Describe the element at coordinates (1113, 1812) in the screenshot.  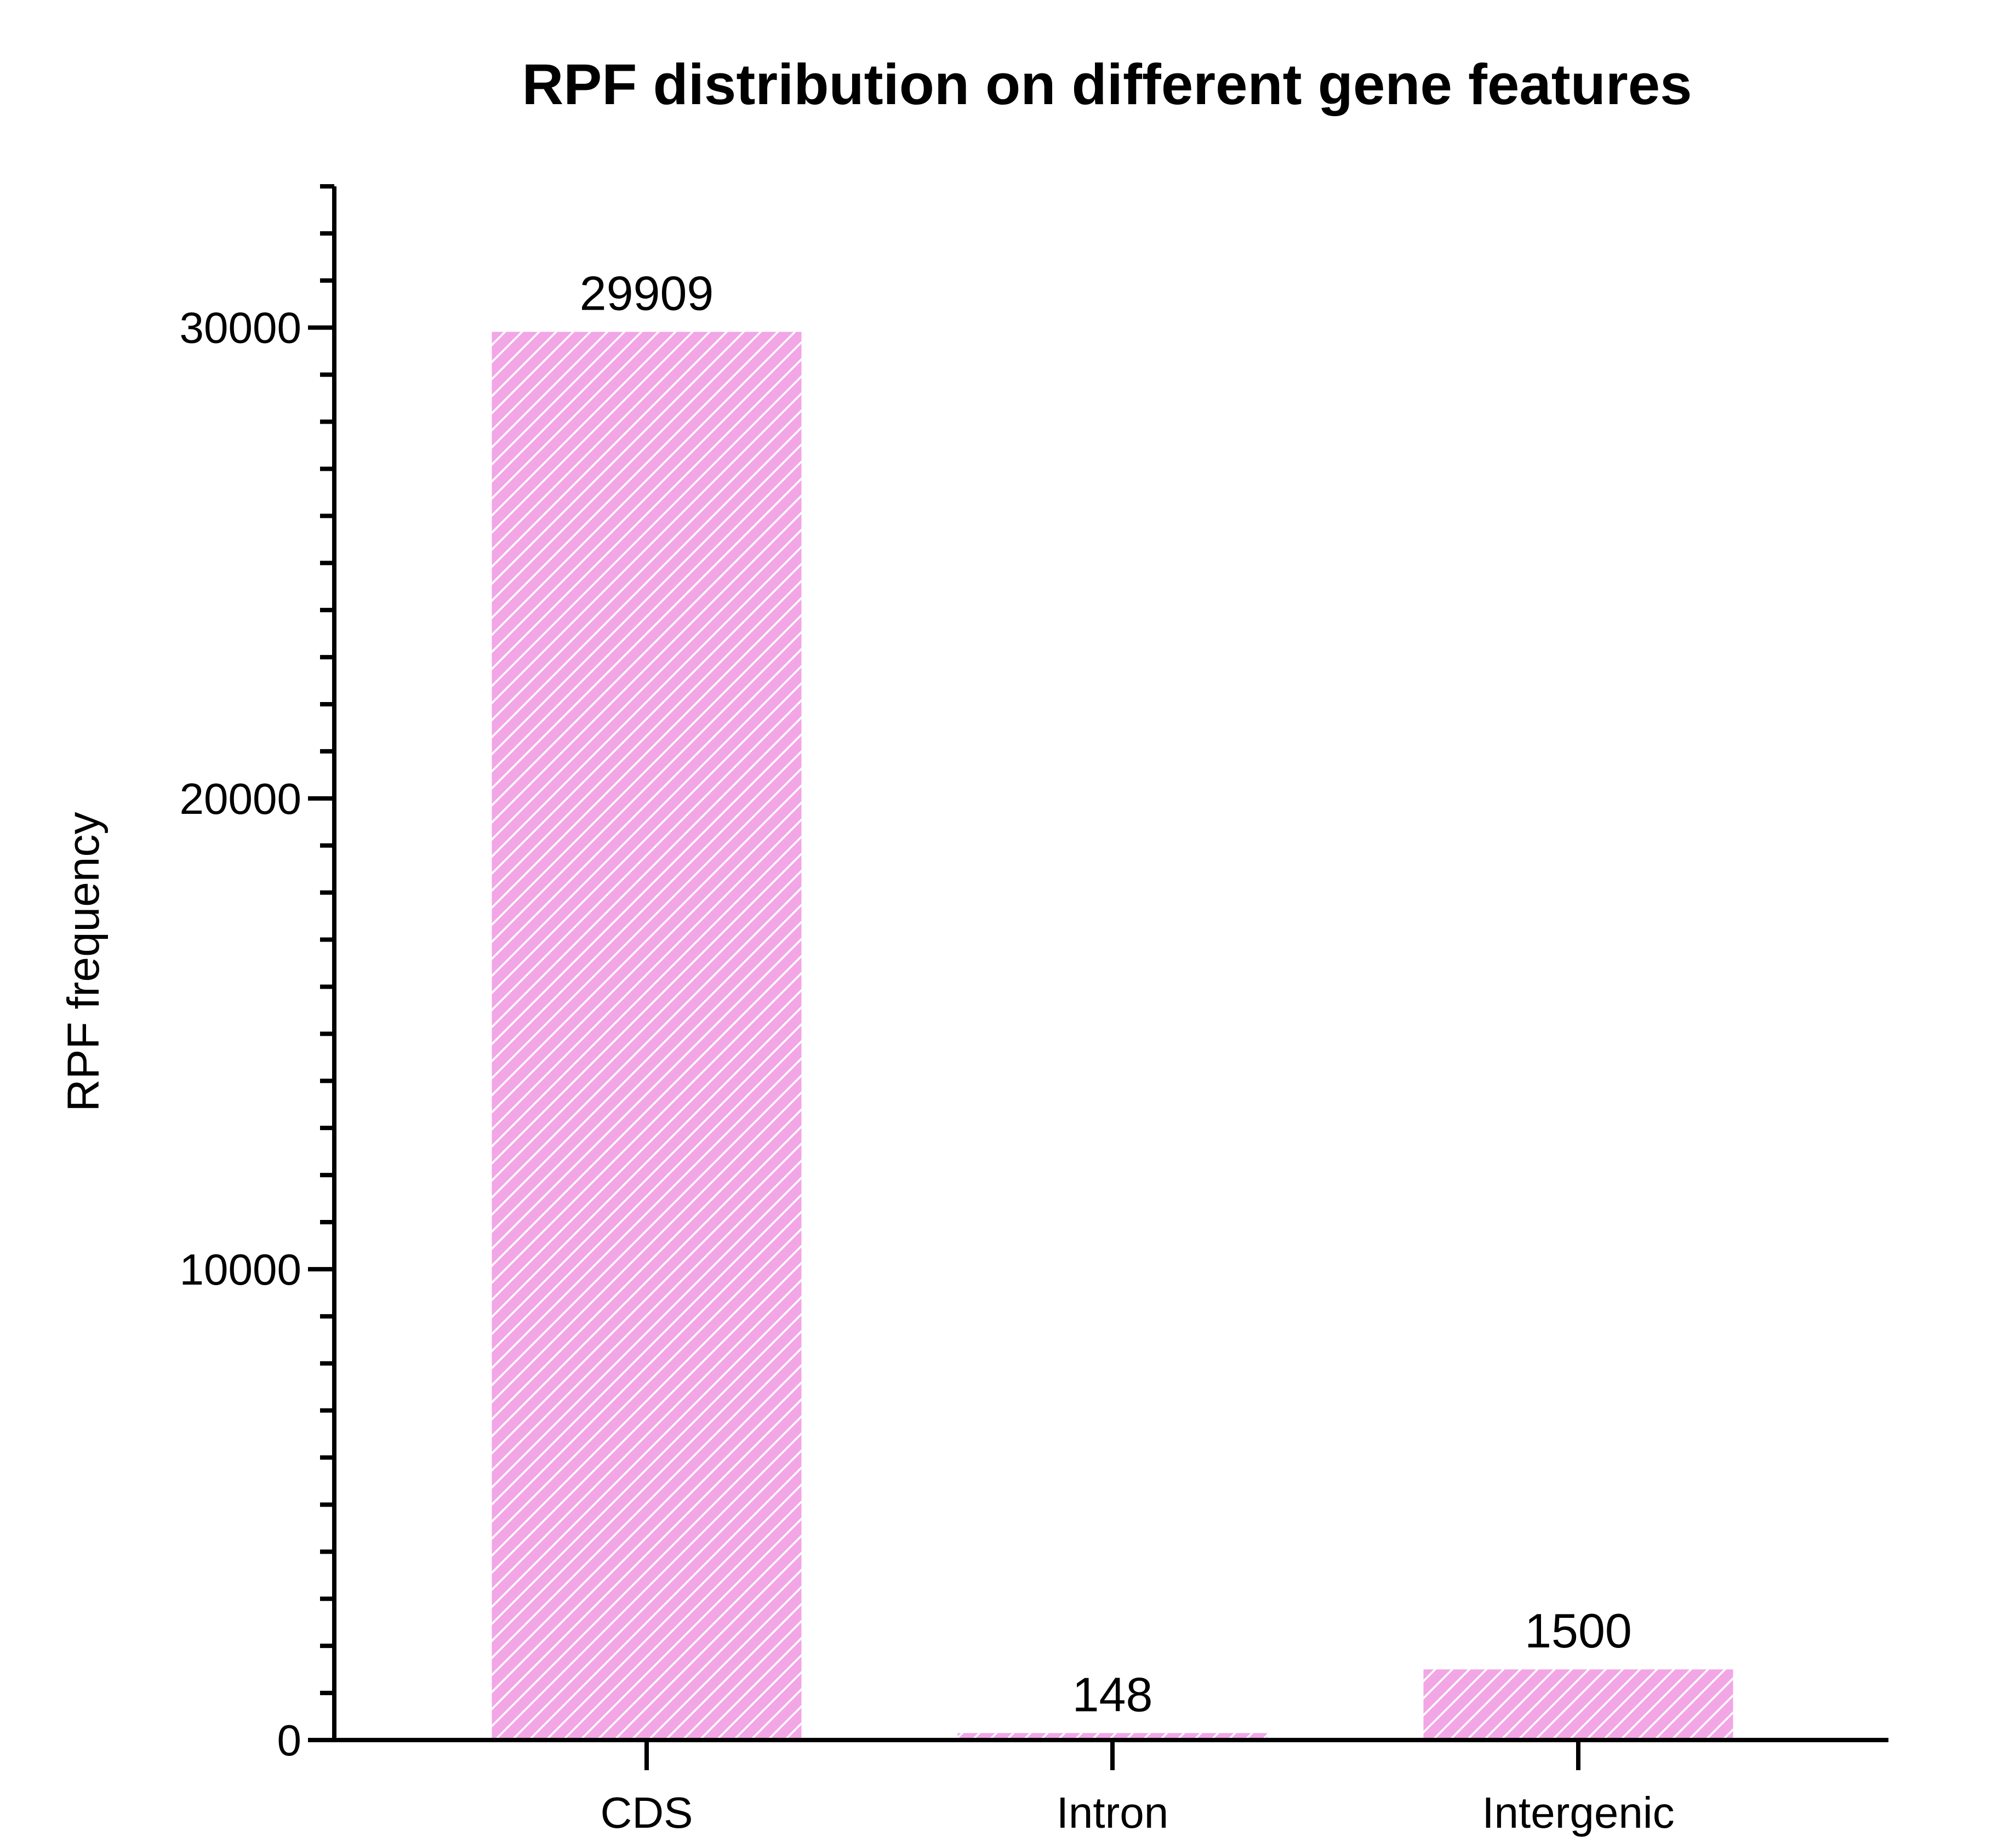
I see `x-tick-label-intron: Intron` at that location.